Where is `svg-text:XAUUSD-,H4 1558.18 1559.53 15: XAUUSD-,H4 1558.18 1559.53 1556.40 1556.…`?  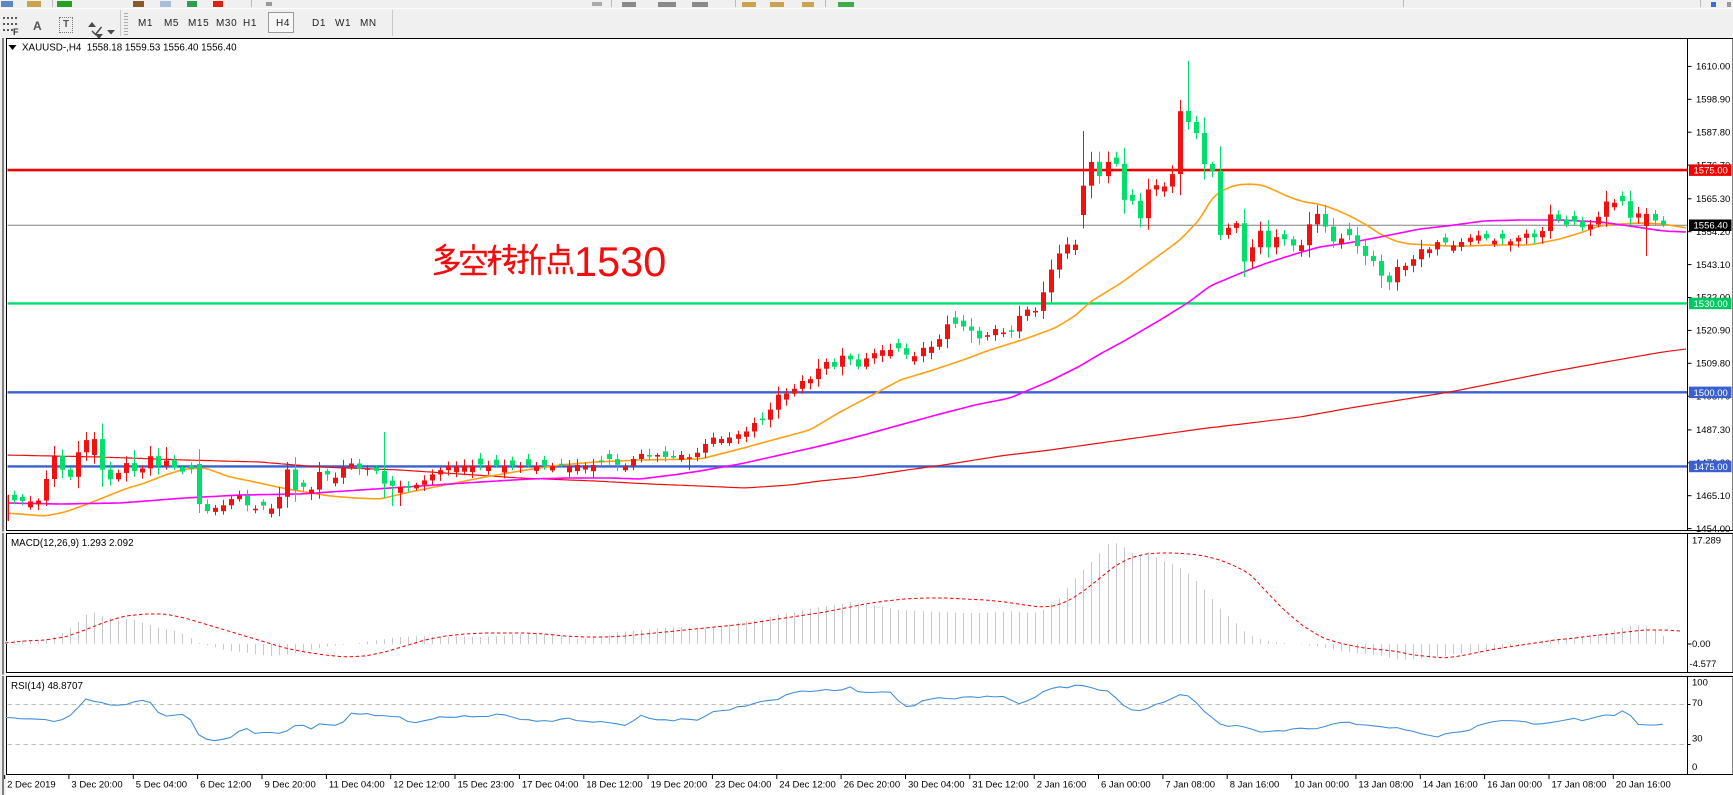
svg-text:XAUUSD-,H4 1558.18 1559.53 15: XAUUSD-,H4 1558.18 1559.53 1556.40 1556.… is located at coordinates (129, 48).